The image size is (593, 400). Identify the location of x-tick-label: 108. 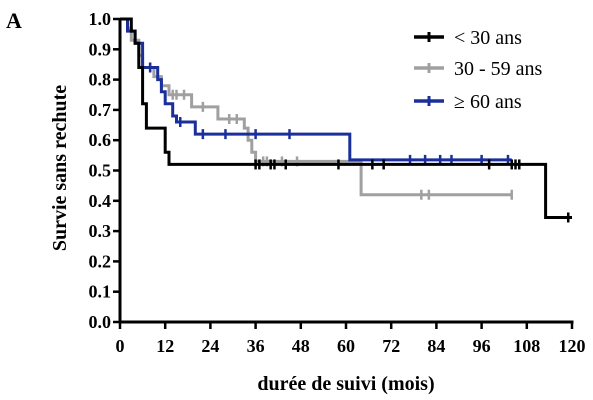
(526, 346).